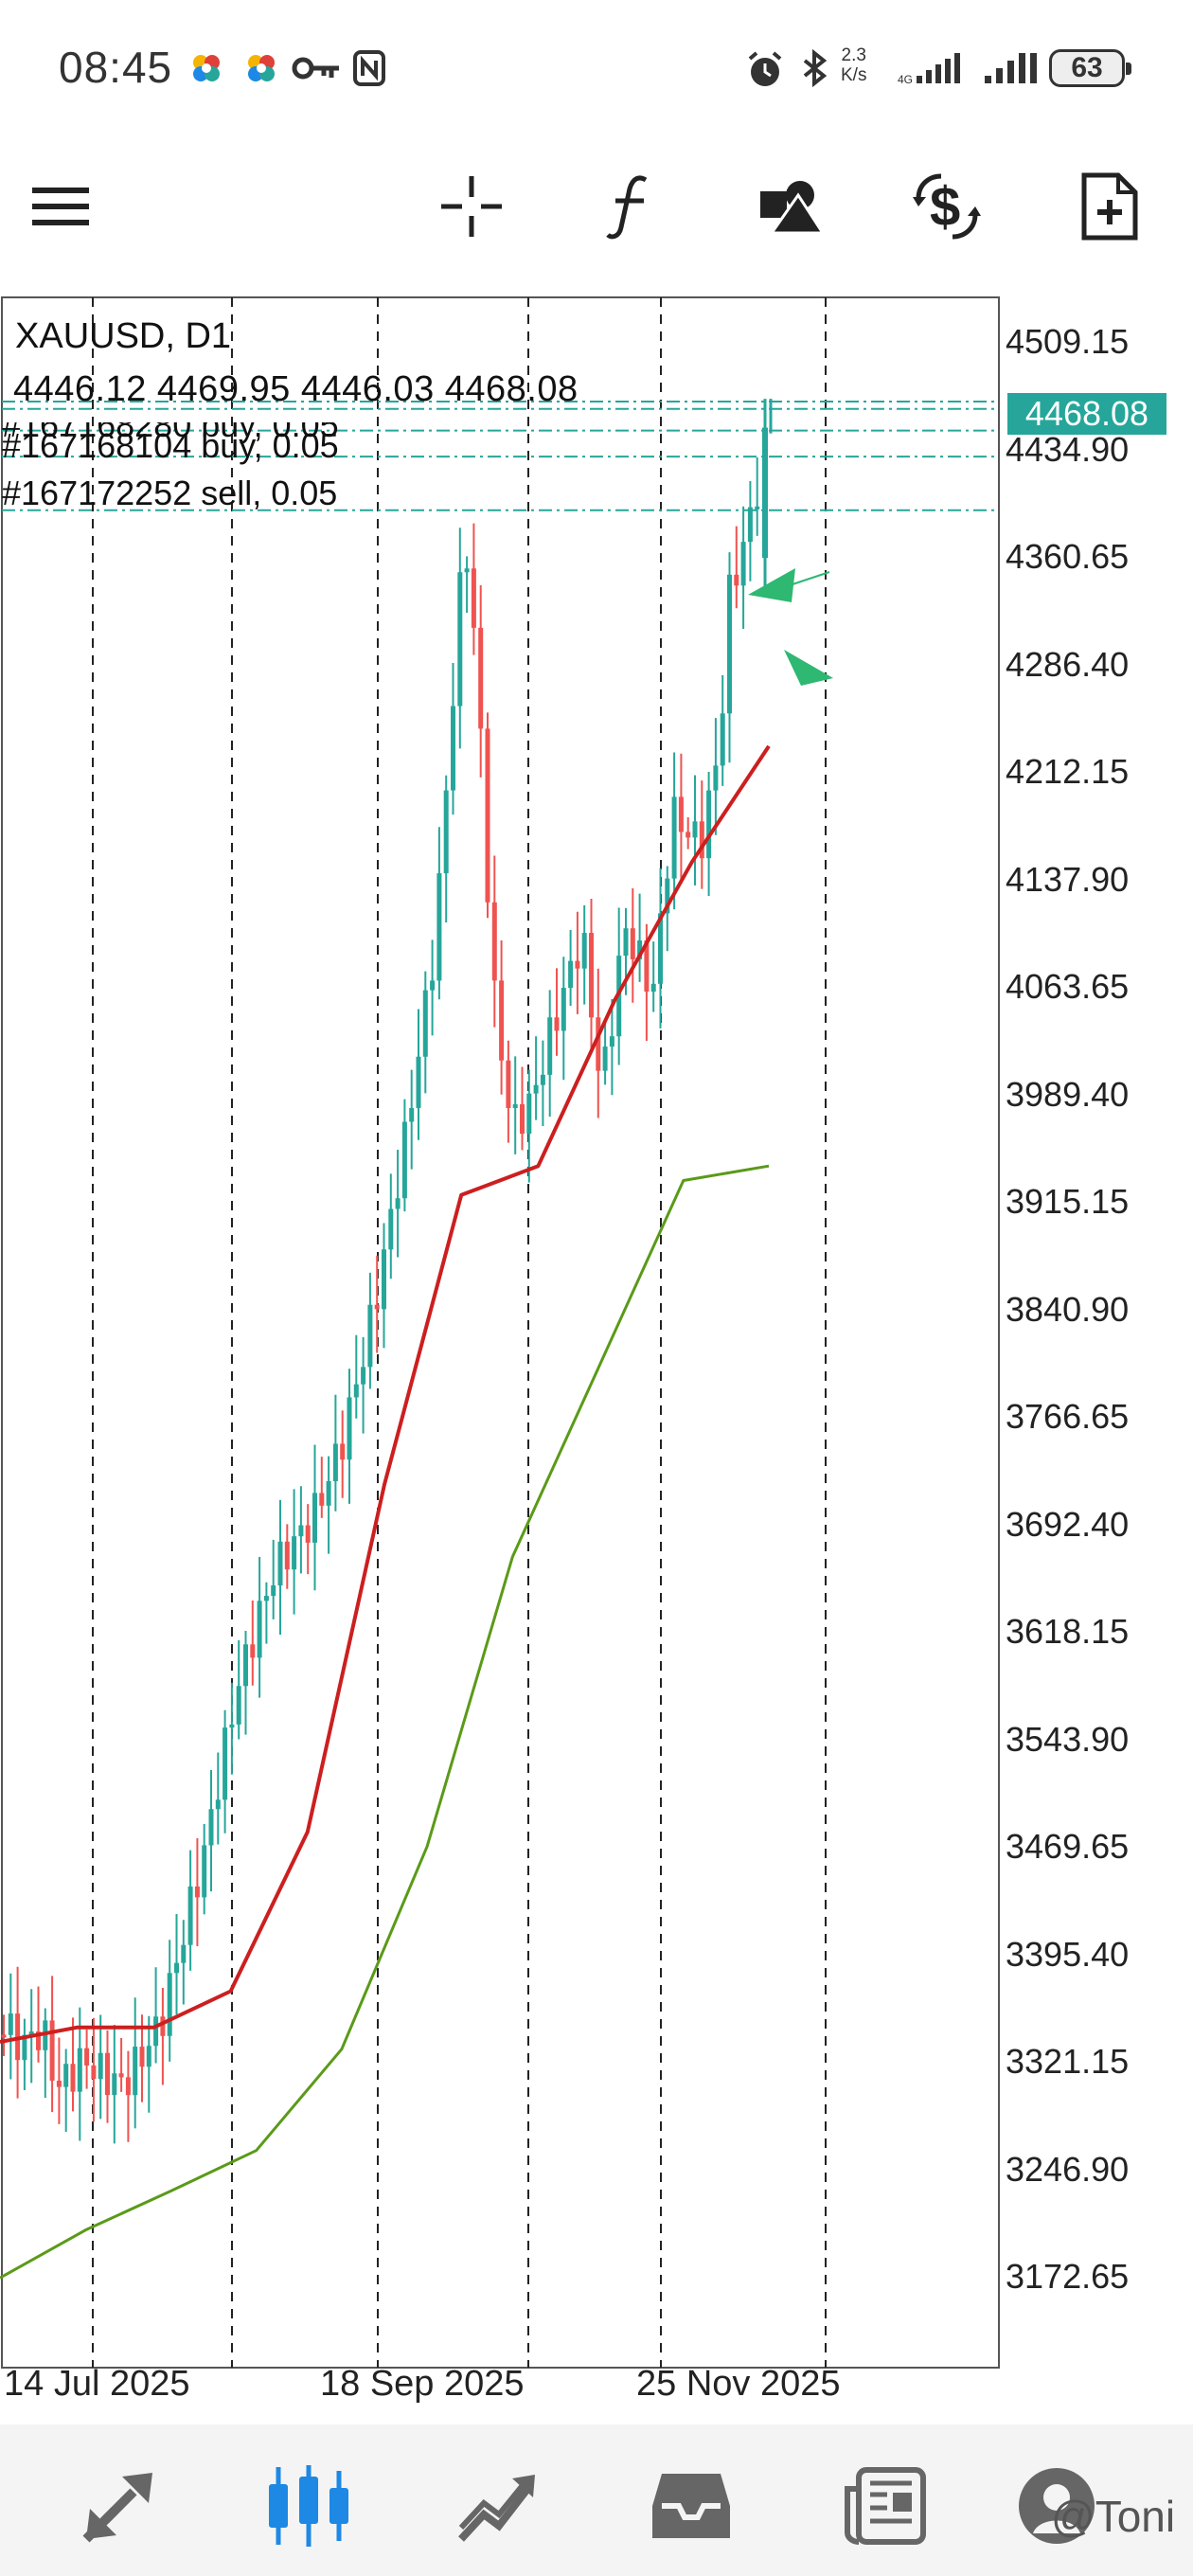  What do you see at coordinates (884, 2506) in the screenshot?
I see `nav-news` at bounding box center [884, 2506].